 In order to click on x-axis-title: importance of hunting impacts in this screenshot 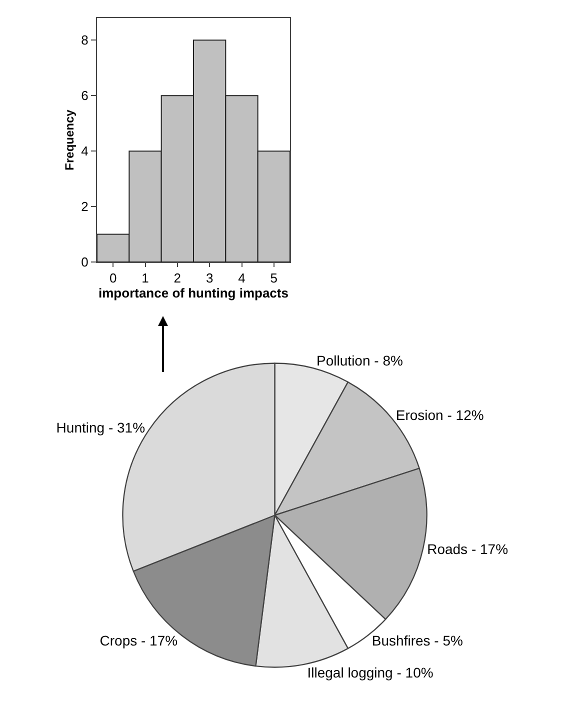, I will do `click(193, 293)`.